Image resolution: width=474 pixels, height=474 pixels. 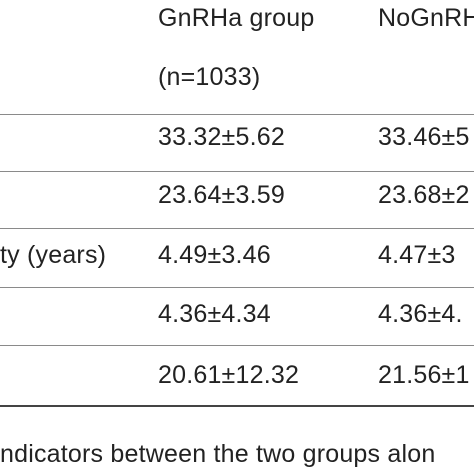 I want to click on header-divider, so click(x=237, y=114).